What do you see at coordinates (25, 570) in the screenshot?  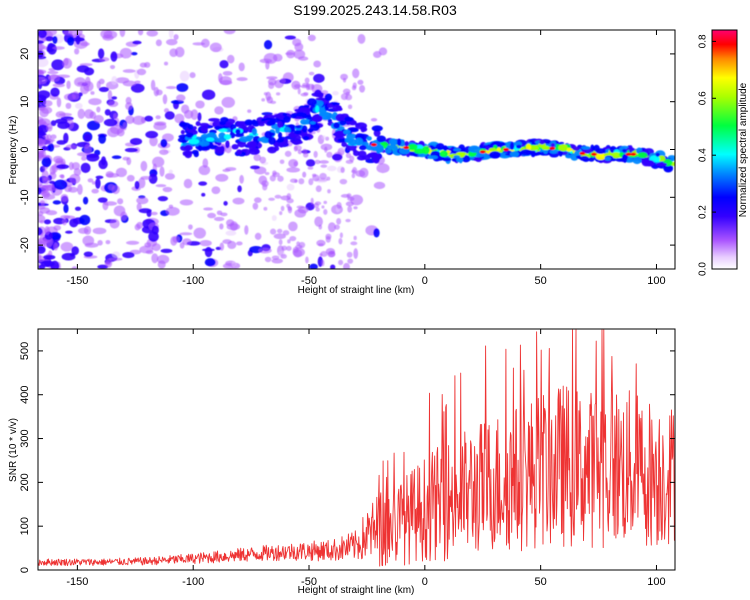 I see `snr-y-tick-label: 0` at bounding box center [25, 570].